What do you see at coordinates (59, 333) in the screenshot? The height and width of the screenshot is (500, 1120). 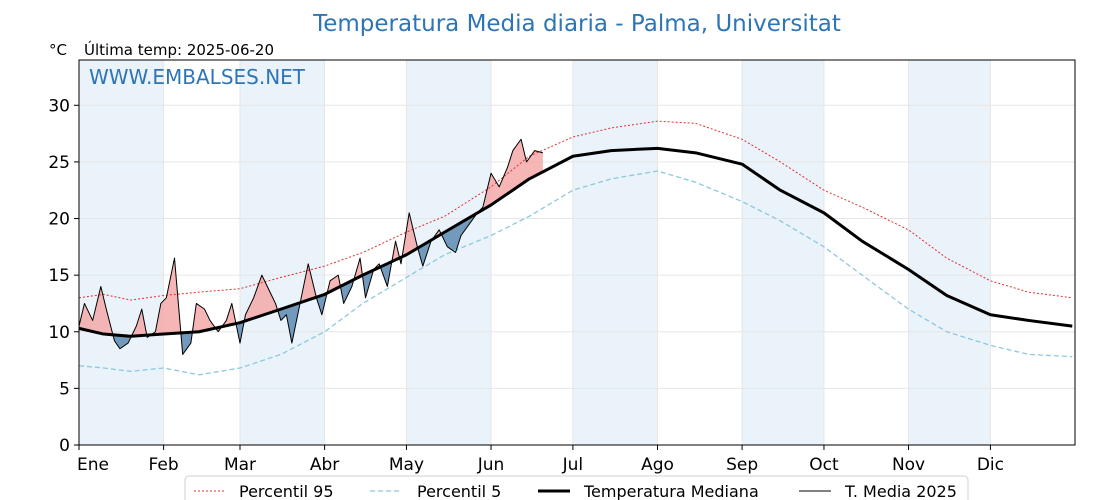 I see `y-tick-label: 10` at bounding box center [59, 333].